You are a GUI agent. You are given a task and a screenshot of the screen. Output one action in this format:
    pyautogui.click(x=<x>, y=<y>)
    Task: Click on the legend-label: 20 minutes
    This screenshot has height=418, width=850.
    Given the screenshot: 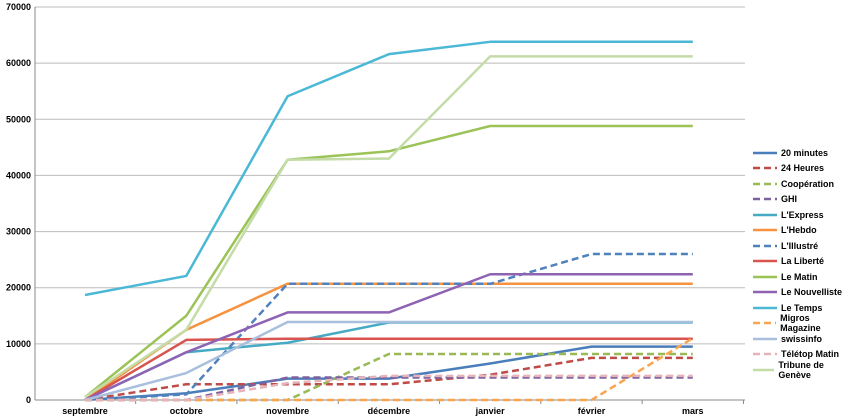 What is the action you would take?
    pyautogui.click(x=805, y=152)
    